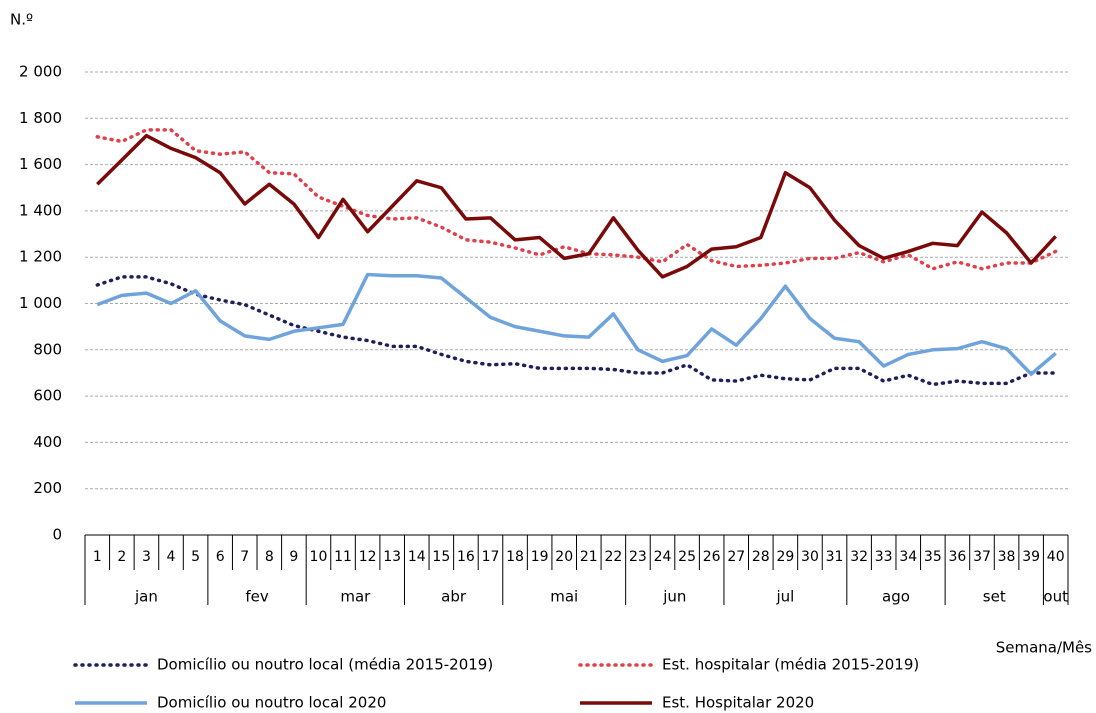 This screenshot has width=1096, height=713. Describe the element at coordinates (982, 557) in the screenshot. I see `x-tick-label: 37` at that location.